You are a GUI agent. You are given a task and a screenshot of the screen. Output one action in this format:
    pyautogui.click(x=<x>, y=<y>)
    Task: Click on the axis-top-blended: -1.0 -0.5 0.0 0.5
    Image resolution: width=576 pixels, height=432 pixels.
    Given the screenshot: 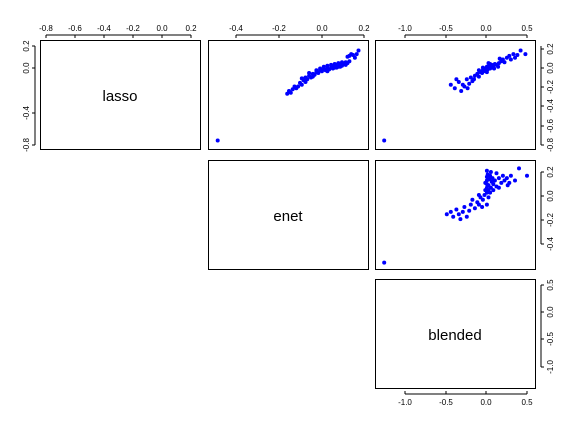 What is the action you would take?
    pyautogui.click(x=465, y=31)
    